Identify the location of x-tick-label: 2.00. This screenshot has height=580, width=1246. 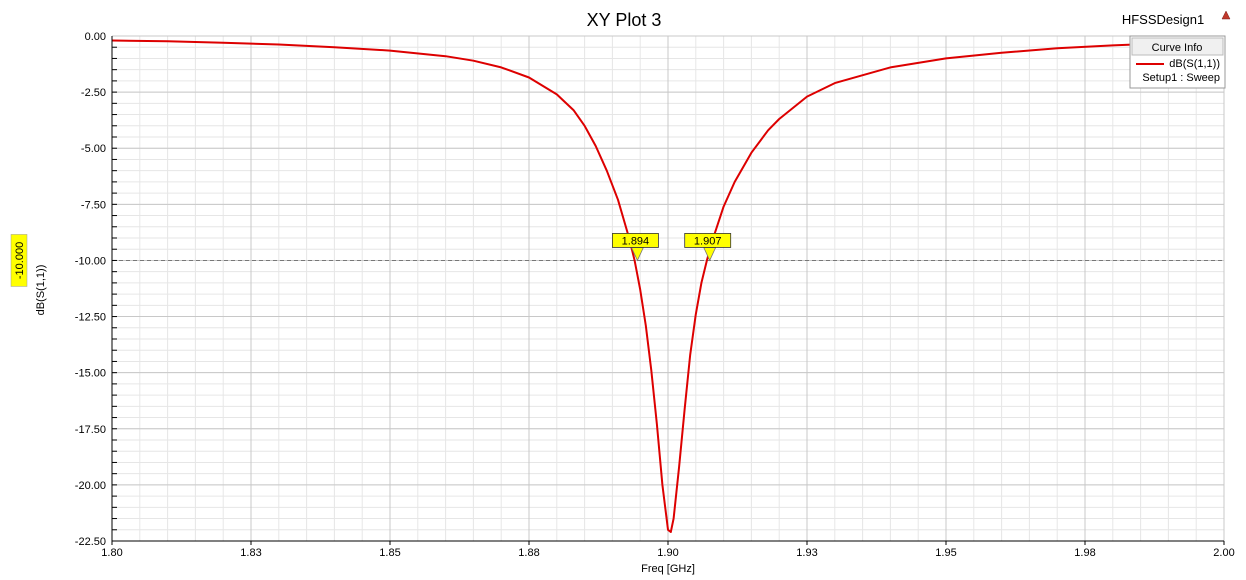
(1223, 553).